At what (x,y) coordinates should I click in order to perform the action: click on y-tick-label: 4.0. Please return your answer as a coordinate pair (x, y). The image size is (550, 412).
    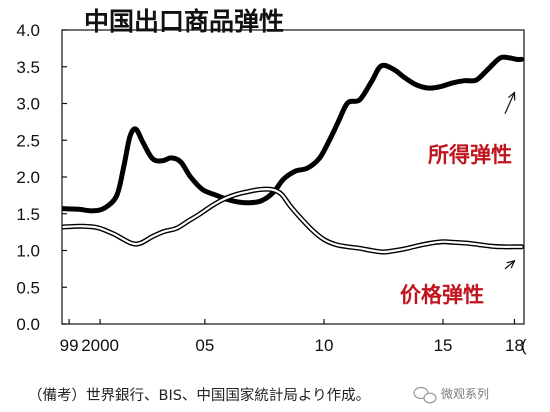
    Looking at the image, I should click on (28, 30).